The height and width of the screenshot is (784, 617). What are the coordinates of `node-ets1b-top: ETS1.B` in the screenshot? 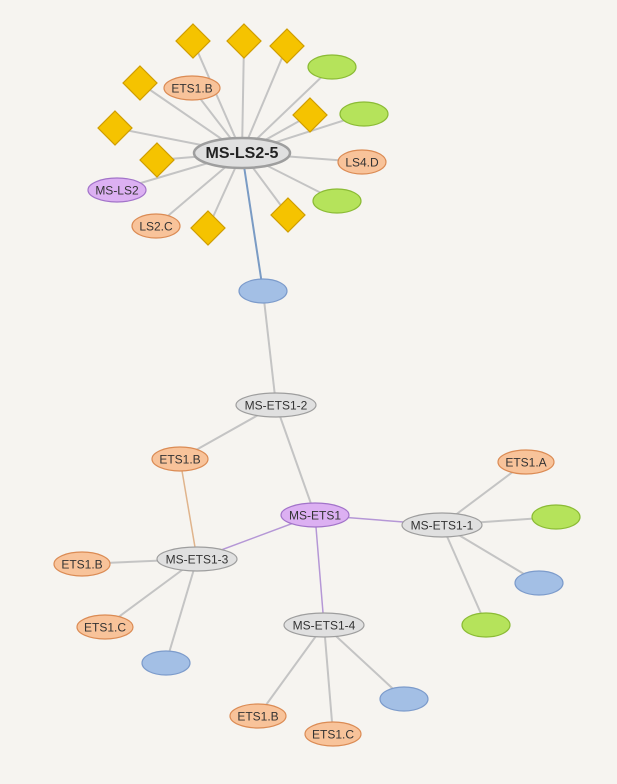 It's located at (192, 88).